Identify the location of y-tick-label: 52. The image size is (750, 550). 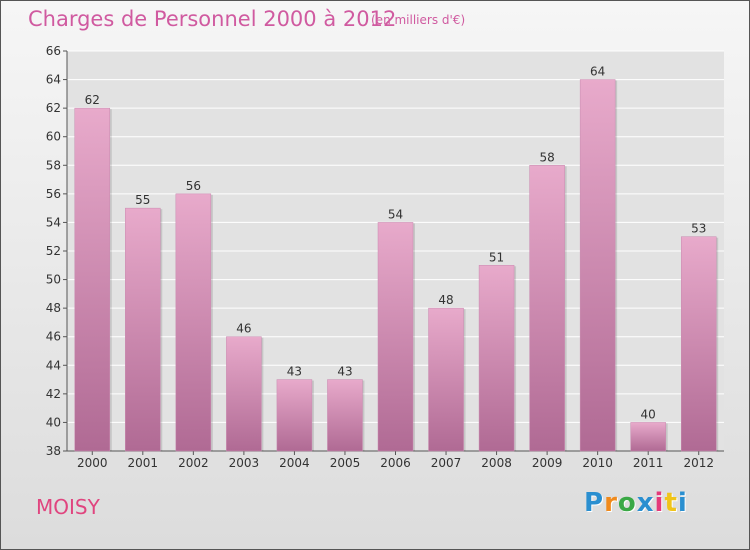
(53, 251).